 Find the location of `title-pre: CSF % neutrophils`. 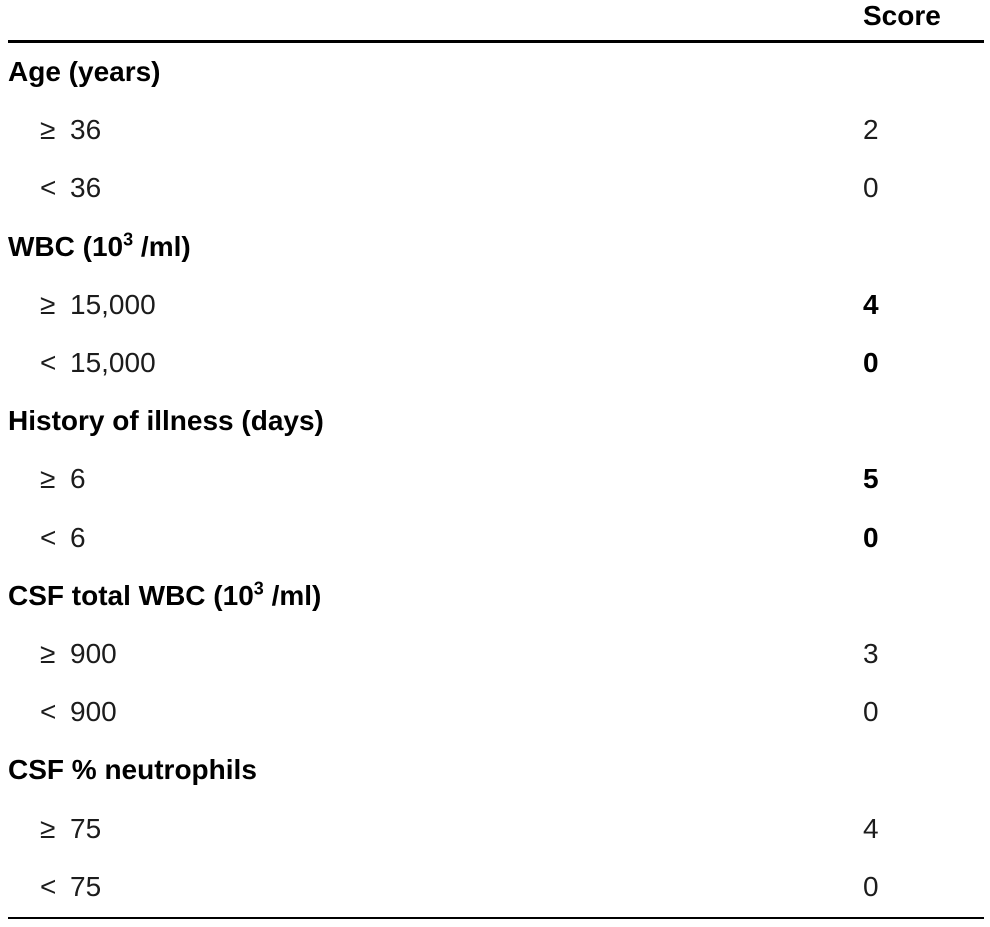

title-pre: CSF % neutrophils is located at coordinates (132, 770).